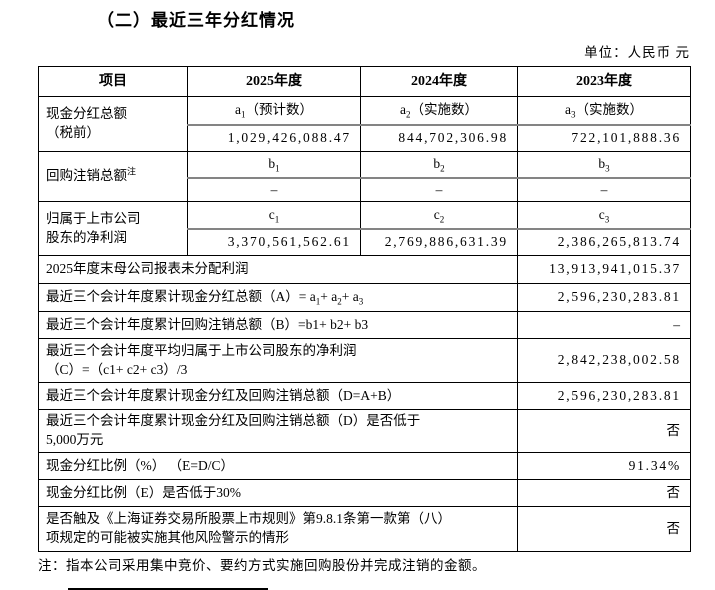 The height and width of the screenshot is (590, 715). I want to click on ratio-below-30-answer: 否, so click(604, 493).